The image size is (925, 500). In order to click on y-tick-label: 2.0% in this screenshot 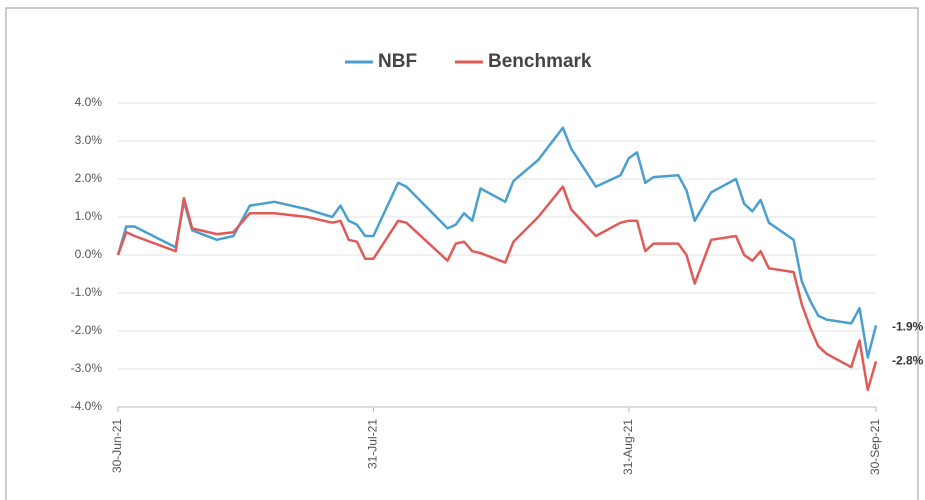, I will do `click(89, 178)`.